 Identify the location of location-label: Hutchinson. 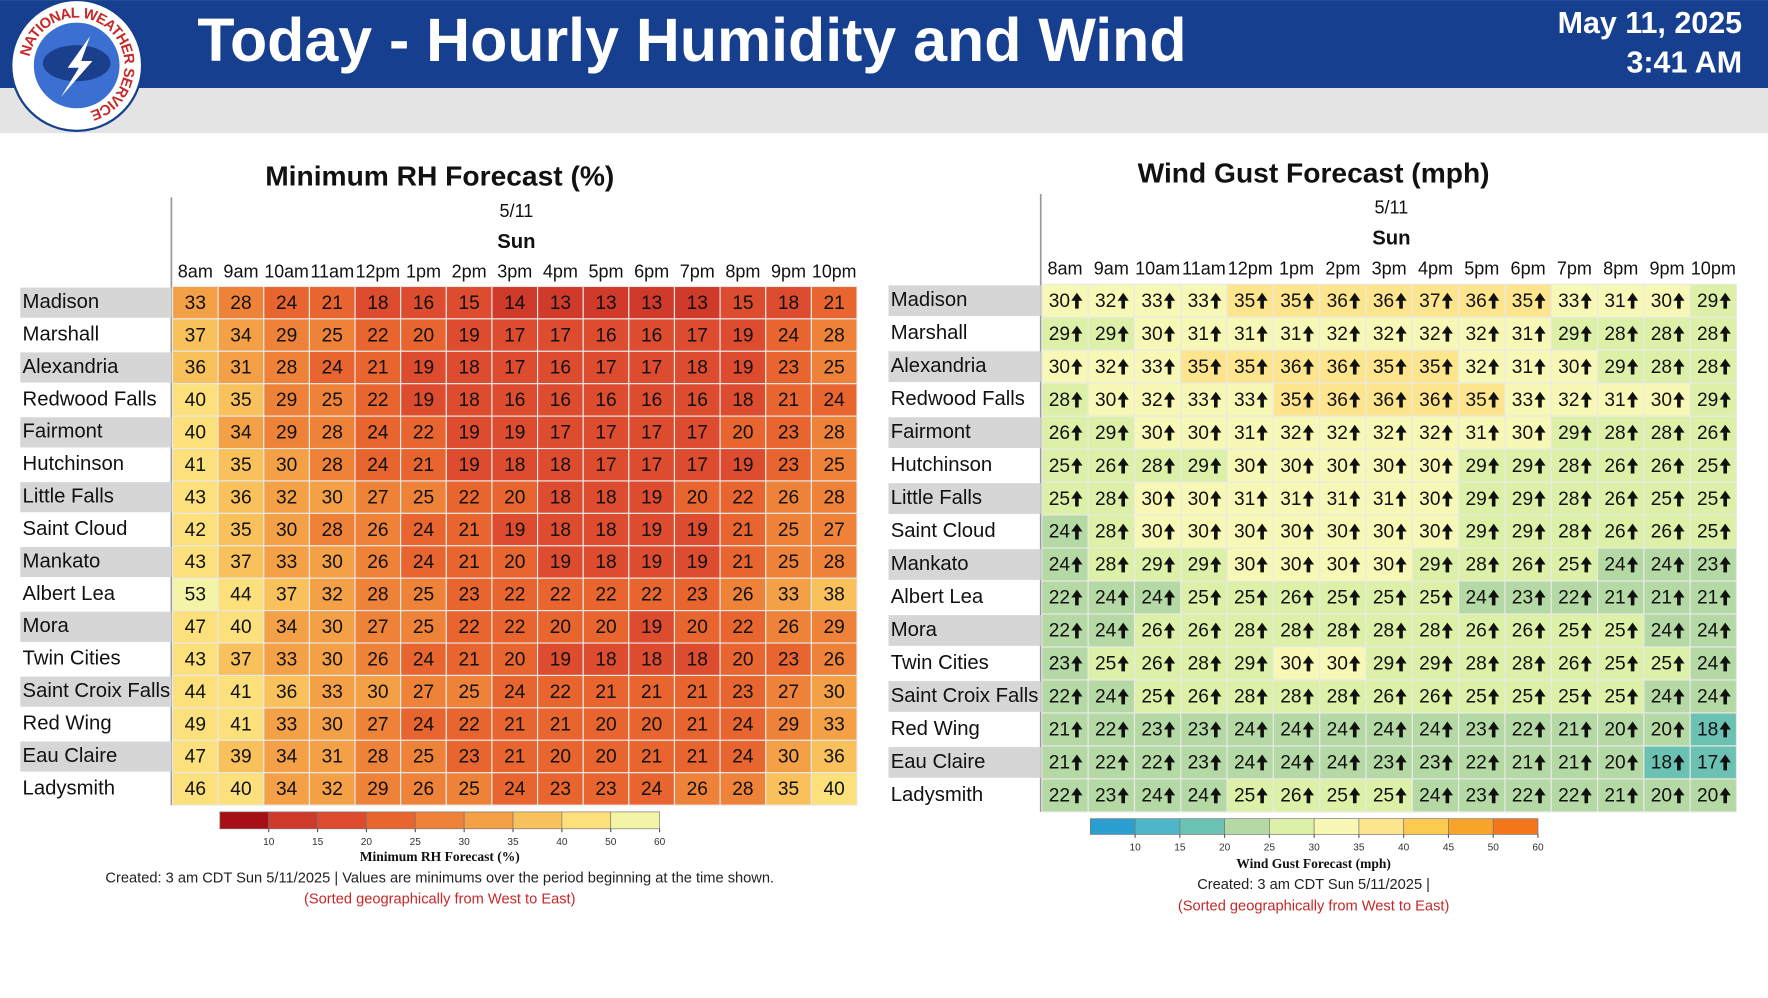
(73, 464).